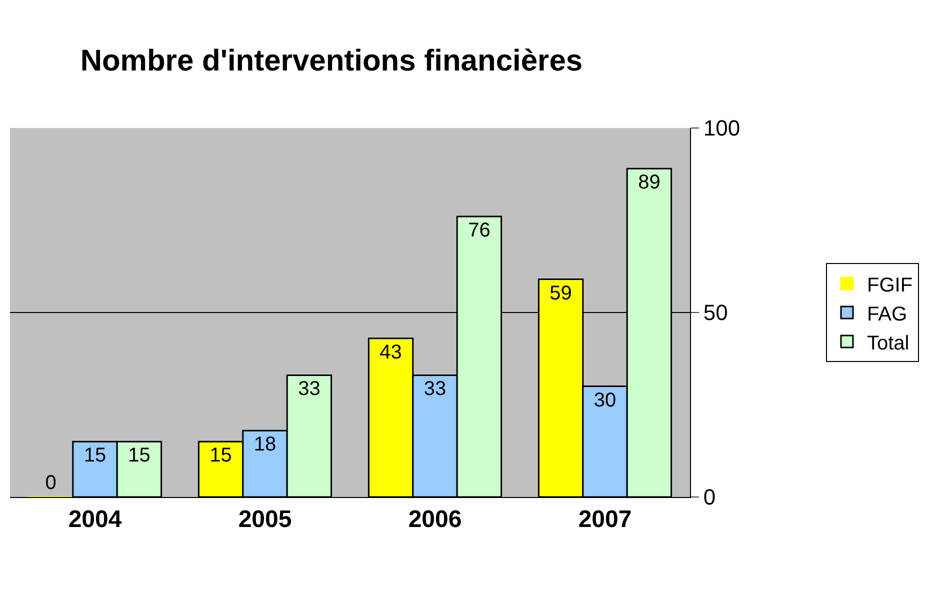 The height and width of the screenshot is (599, 945). What do you see at coordinates (709, 497) in the screenshot?
I see `y-tick-label: 0` at bounding box center [709, 497].